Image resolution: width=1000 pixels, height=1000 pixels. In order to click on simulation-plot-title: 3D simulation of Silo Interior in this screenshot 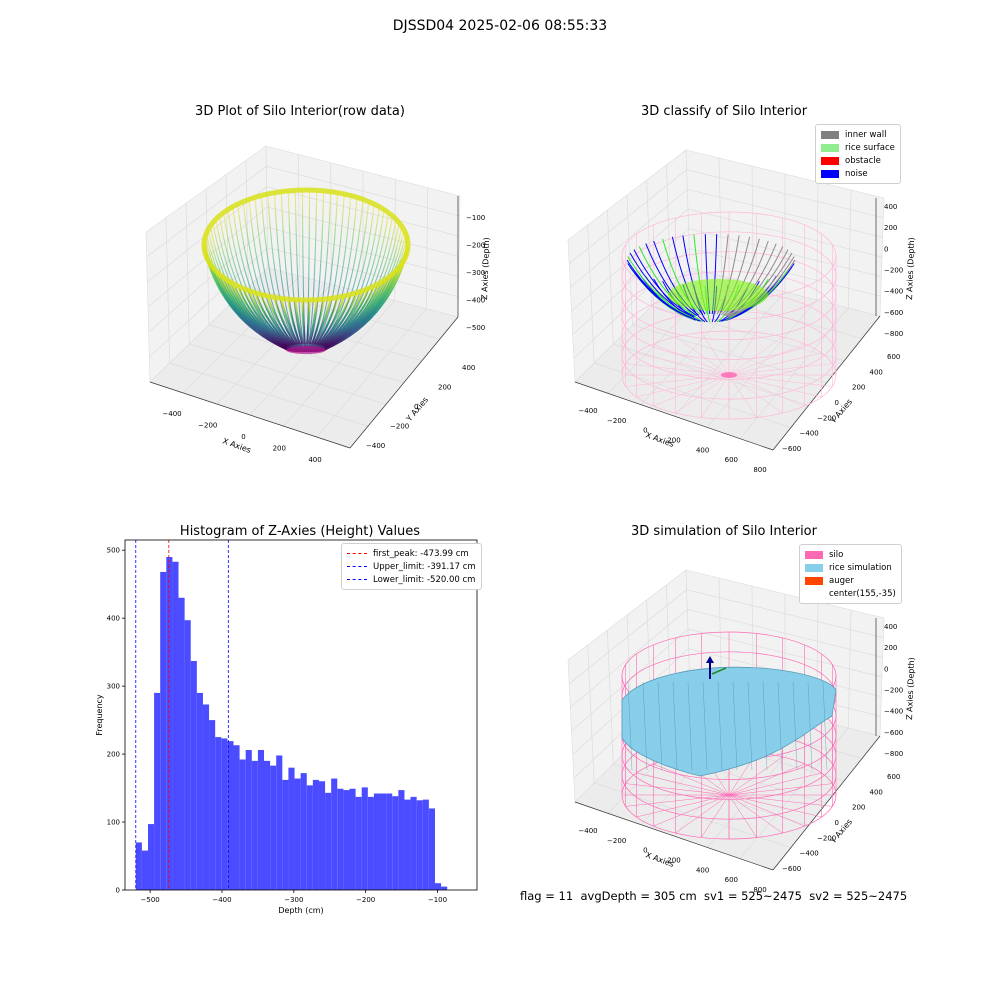, I will do `click(724, 531)`.